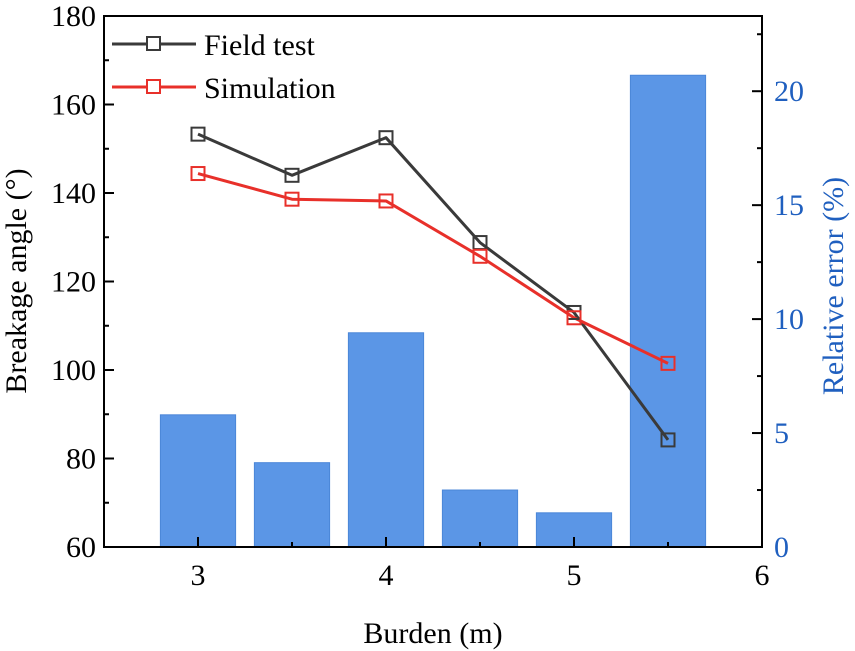  I want to click on x-tick-label-3: 3, so click(198, 575).